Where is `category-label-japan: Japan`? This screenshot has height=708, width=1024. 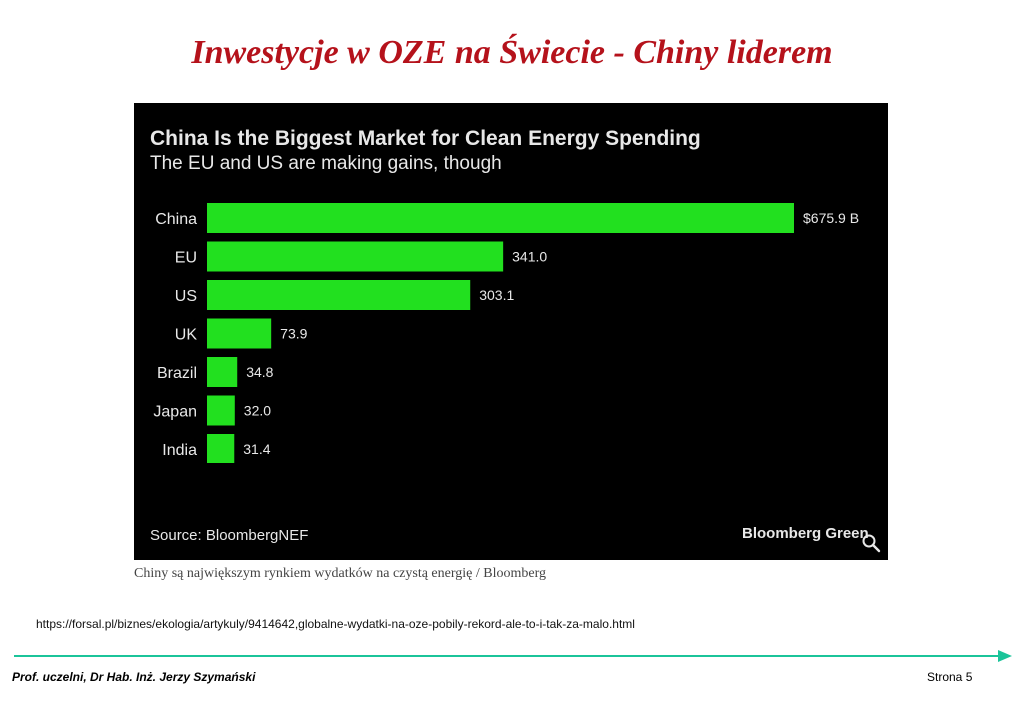 category-label-japan: Japan is located at coordinates (175, 412).